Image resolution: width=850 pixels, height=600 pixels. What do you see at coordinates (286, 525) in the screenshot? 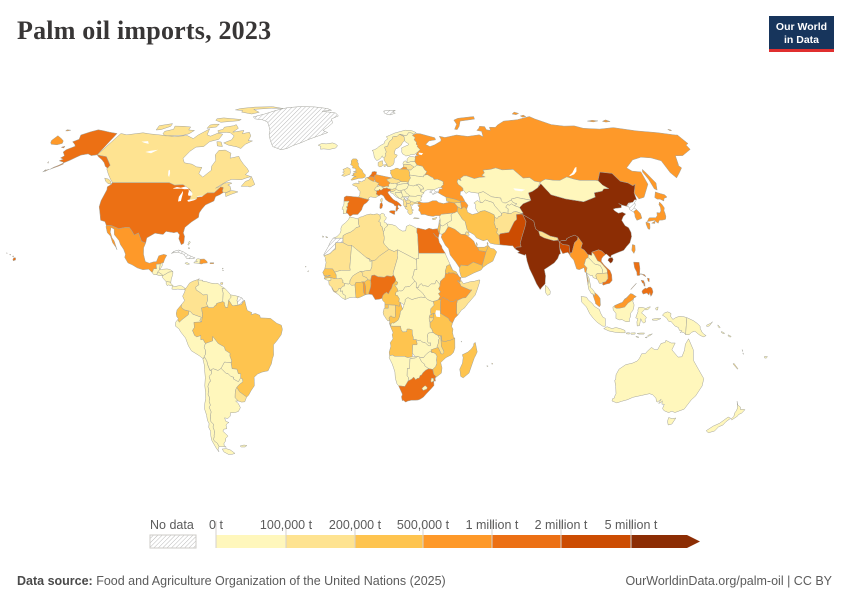
I see `svg-text: 100,000 t` at bounding box center [286, 525].